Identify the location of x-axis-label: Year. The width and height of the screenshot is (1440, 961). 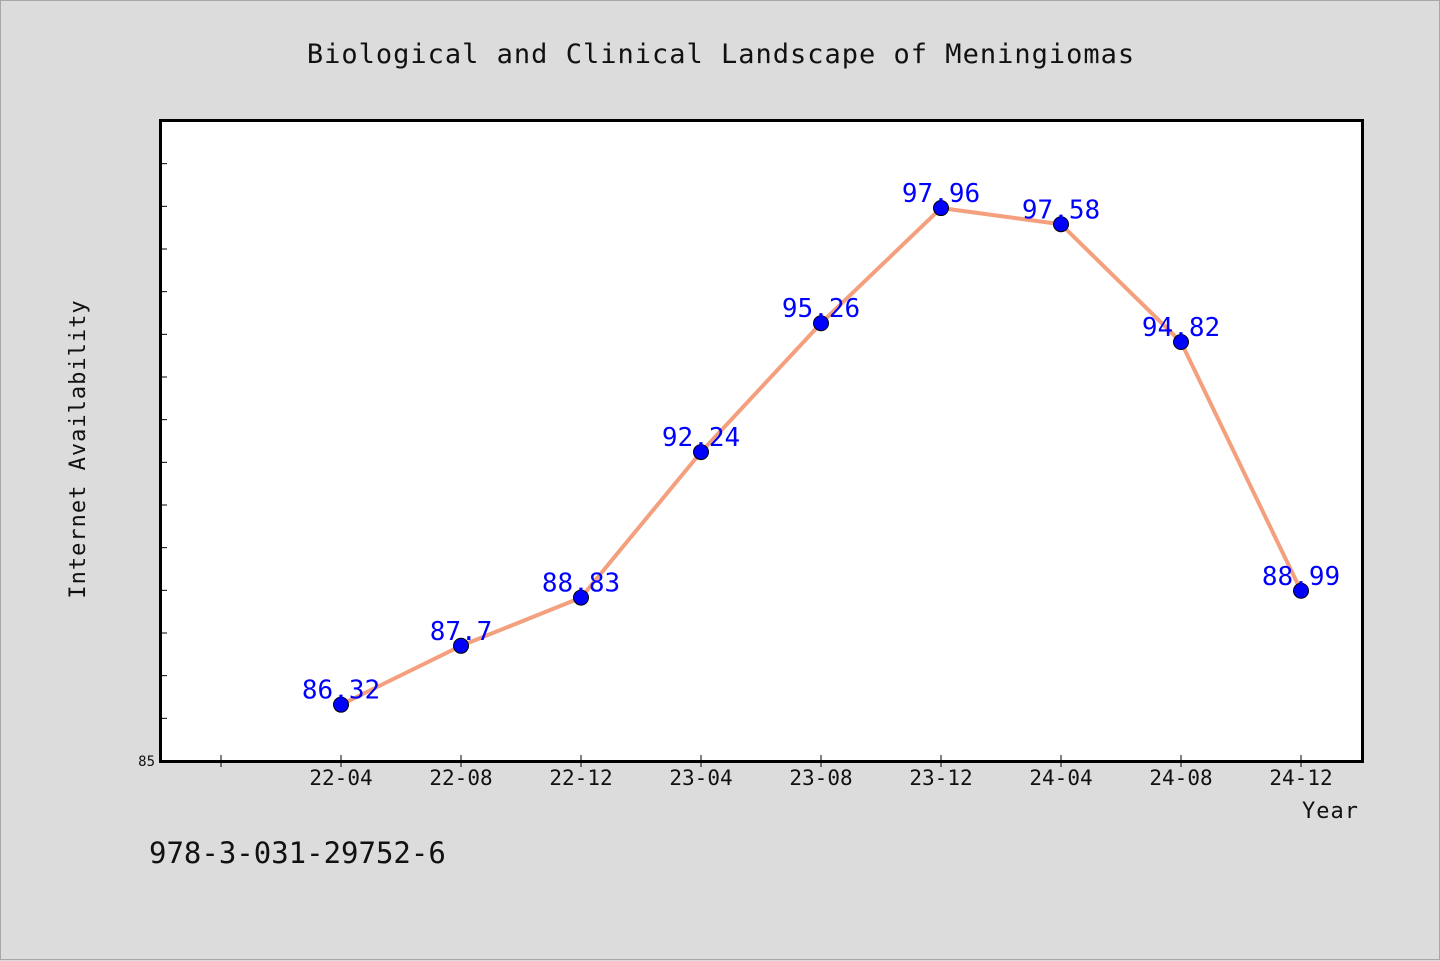
(1330, 811).